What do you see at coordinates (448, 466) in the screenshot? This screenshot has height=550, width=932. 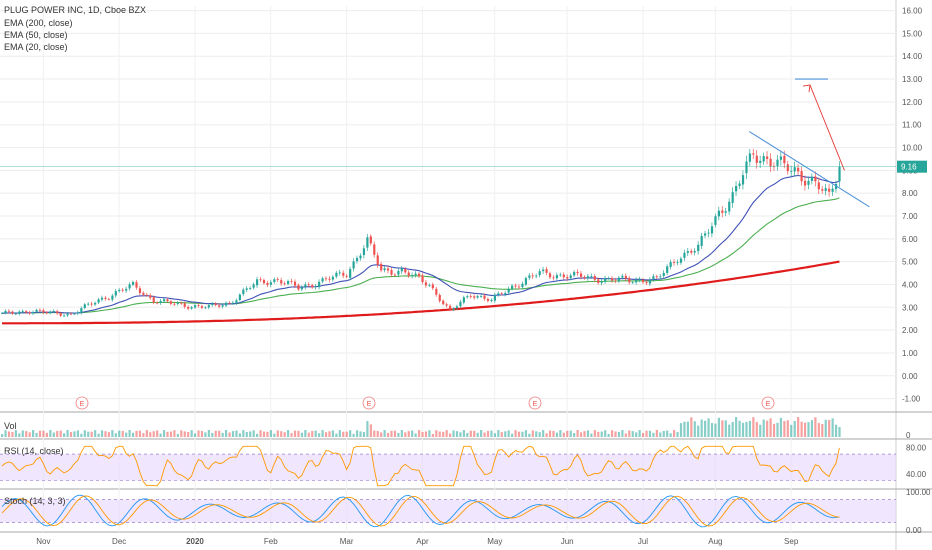 I see `rsi-pane` at bounding box center [448, 466].